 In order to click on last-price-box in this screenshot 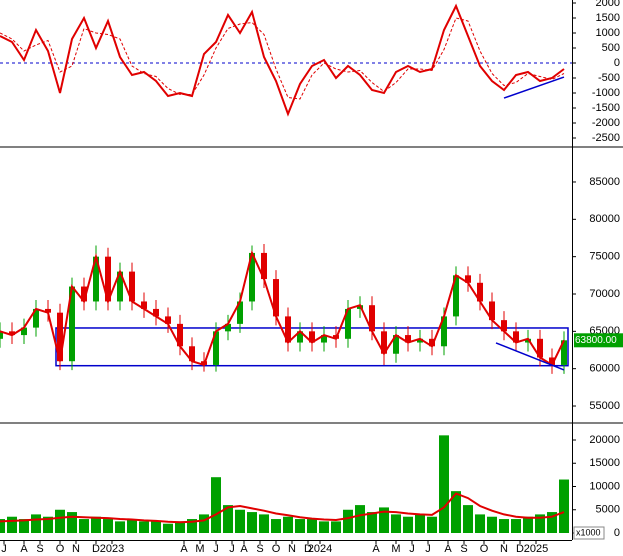, I will do `click(598, 340)`.